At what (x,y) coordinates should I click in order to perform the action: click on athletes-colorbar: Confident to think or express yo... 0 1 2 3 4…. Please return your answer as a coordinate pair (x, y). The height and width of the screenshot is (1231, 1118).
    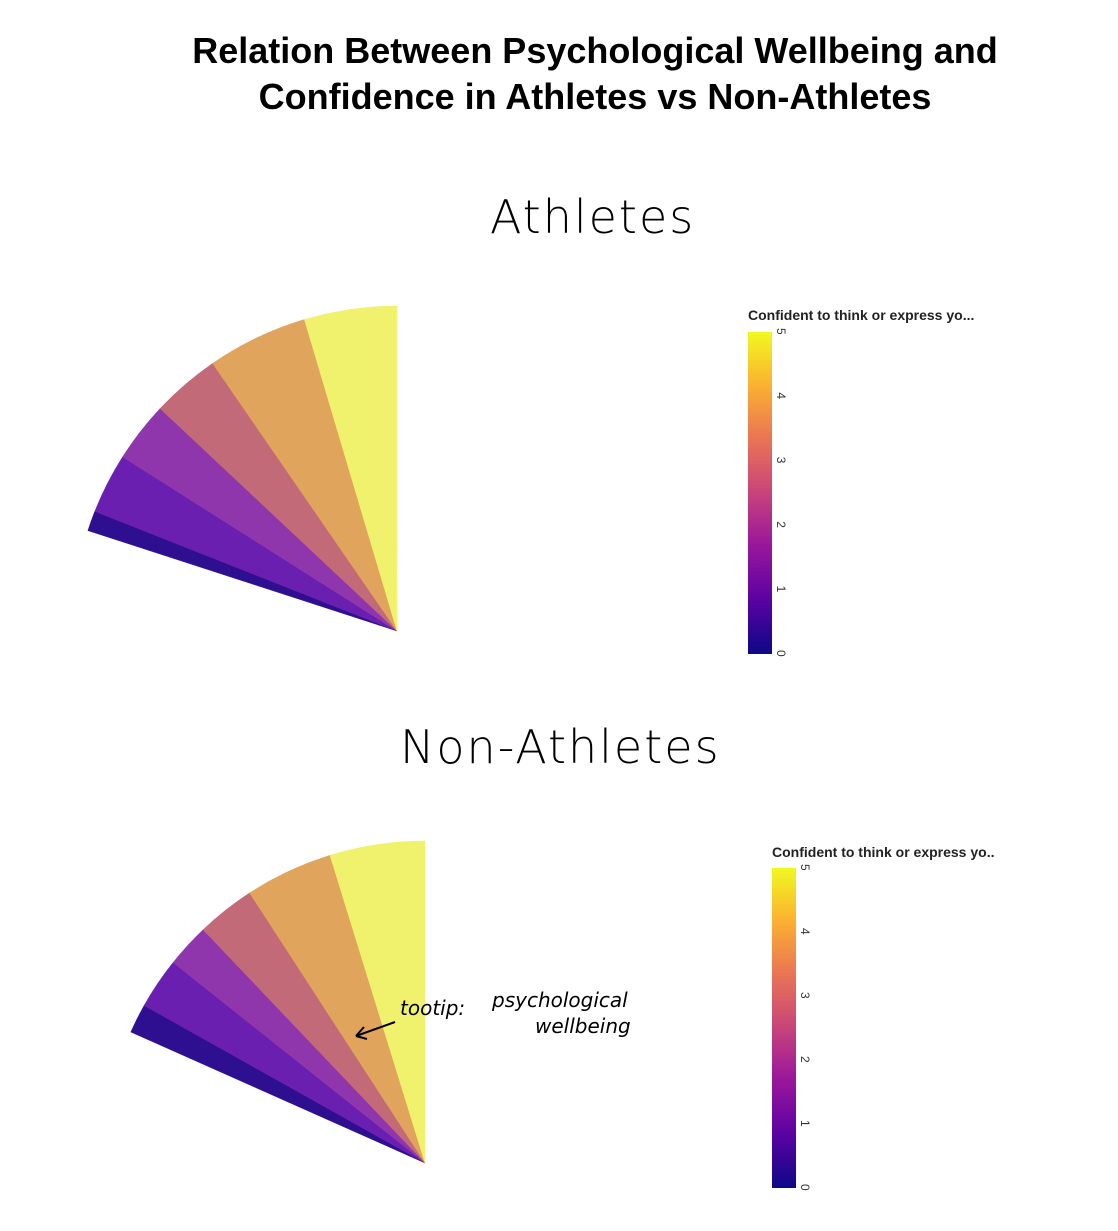
    Looking at the image, I should click on (861, 482).